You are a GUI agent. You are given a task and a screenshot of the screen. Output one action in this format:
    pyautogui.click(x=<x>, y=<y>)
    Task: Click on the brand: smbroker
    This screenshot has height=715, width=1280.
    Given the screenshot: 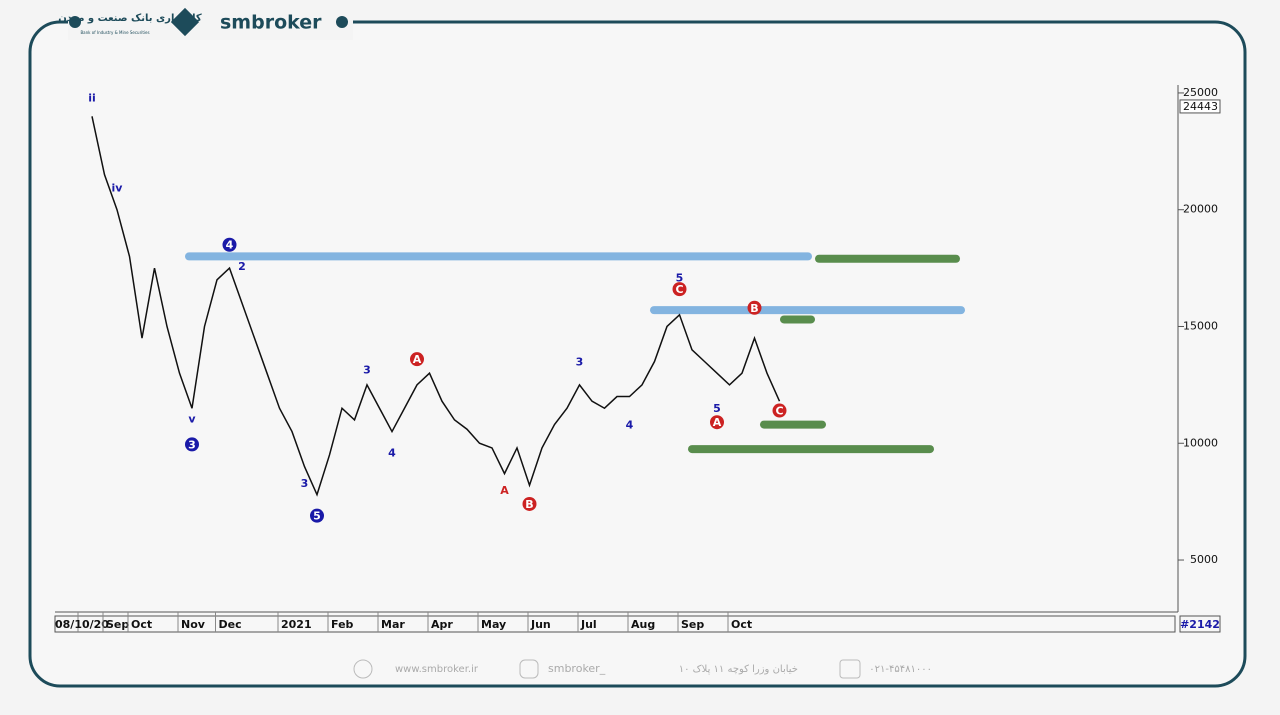 What is the action you would take?
    pyautogui.click(x=271, y=23)
    